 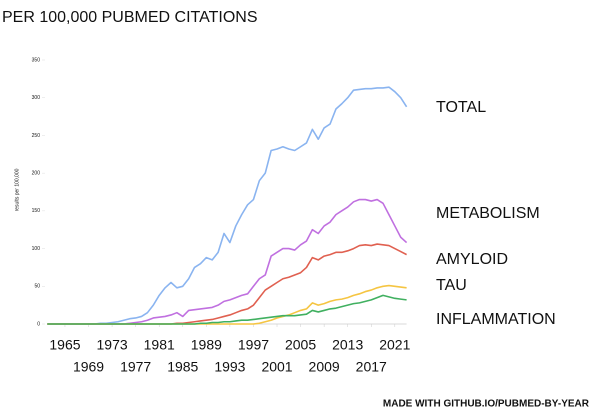 I want to click on x-tick-label: 2013, so click(x=347, y=345).